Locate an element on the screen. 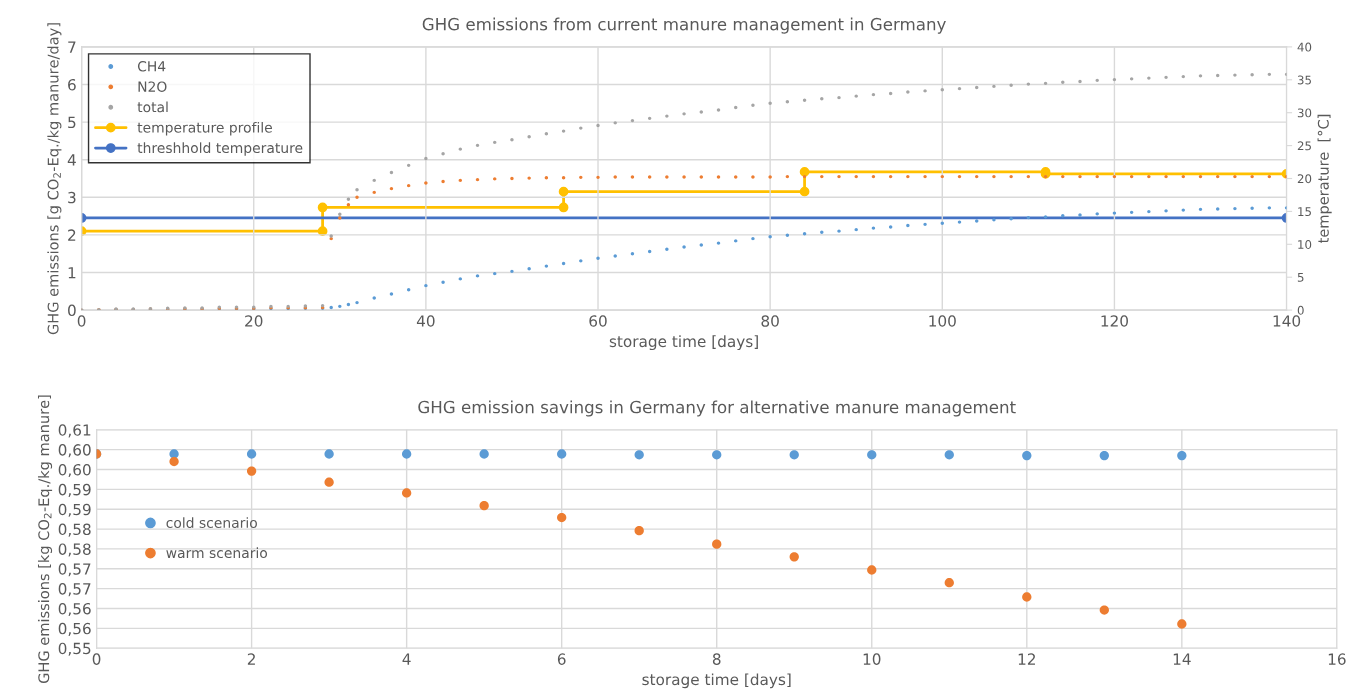 The width and height of the screenshot is (1360, 700). y2-tick-label: 0 is located at coordinates (1300, 310).